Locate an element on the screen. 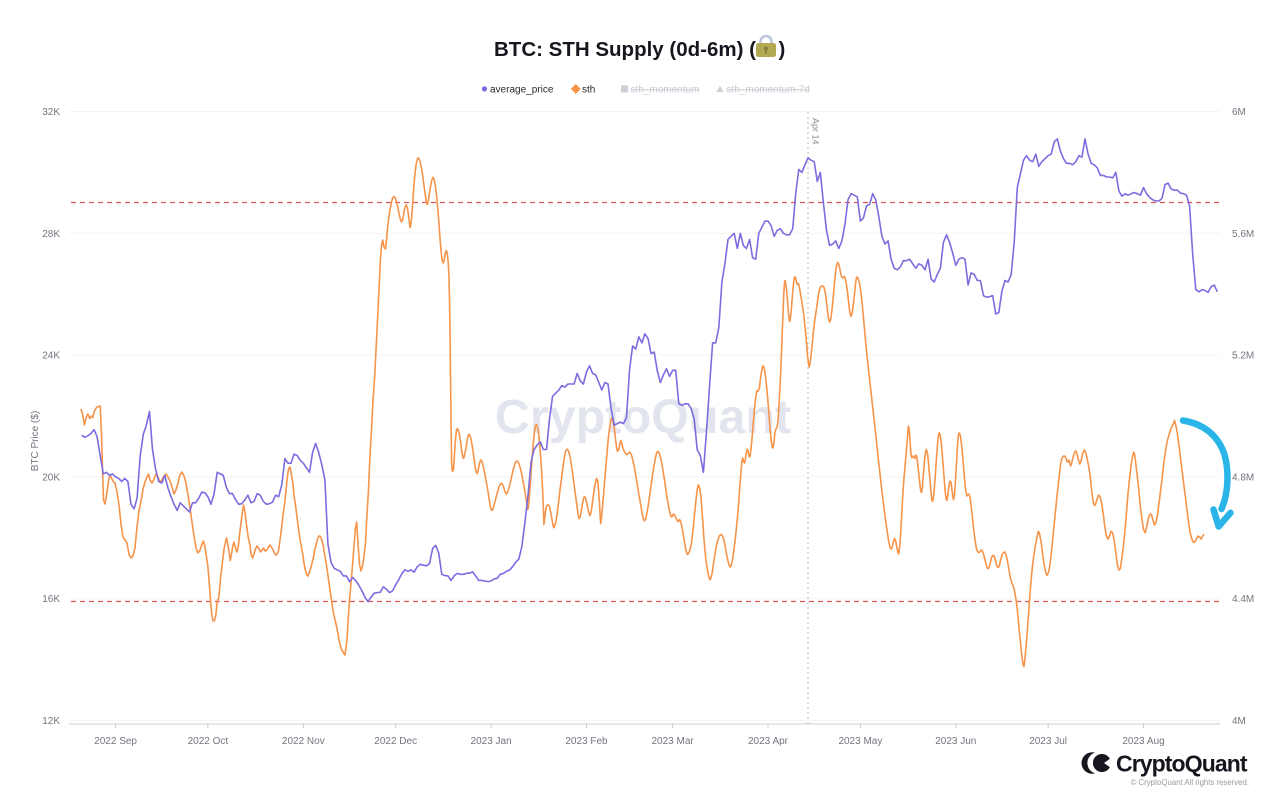 The width and height of the screenshot is (1280, 805). svg-text: 16K is located at coordinates (51, 599).